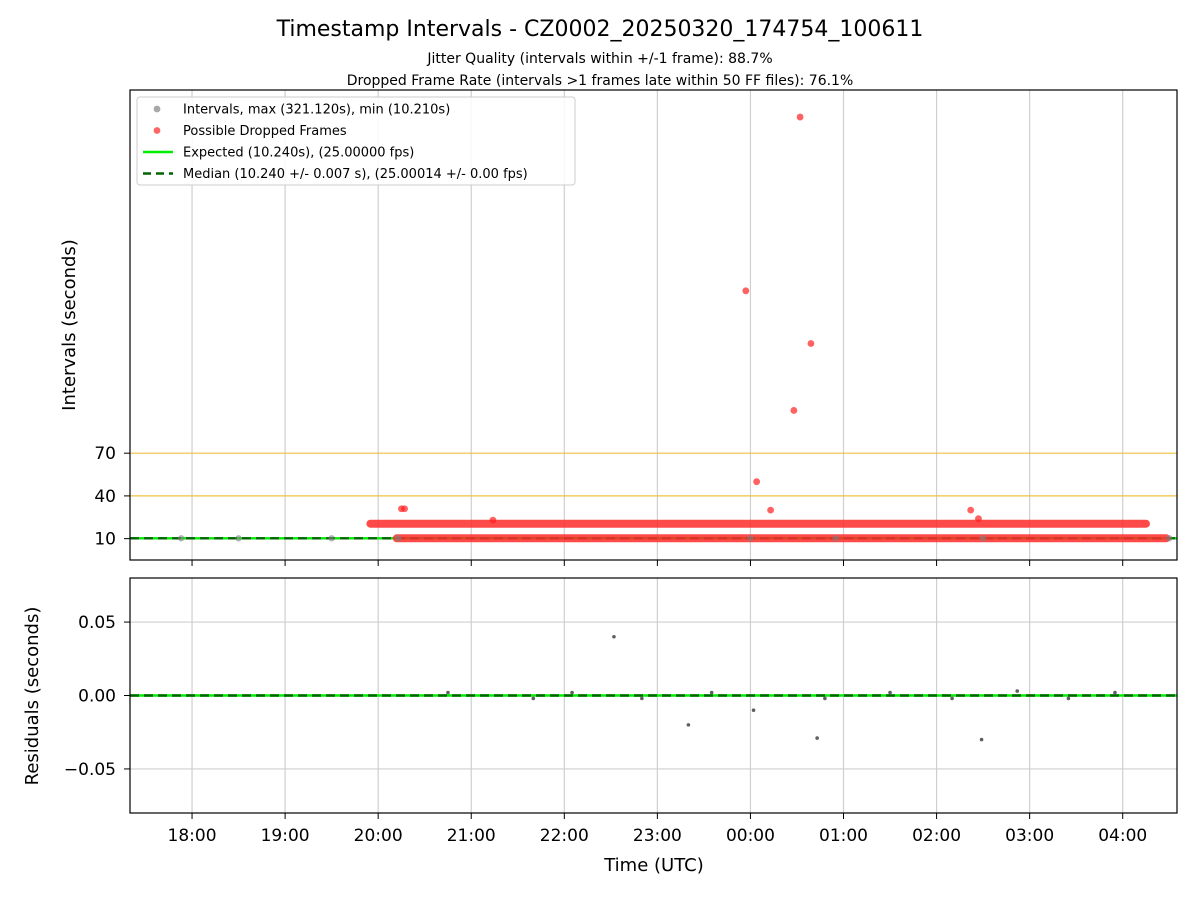  I want to click on legend-entry: Expected (10.240s), (25.00000 fps), so click(278, 153).